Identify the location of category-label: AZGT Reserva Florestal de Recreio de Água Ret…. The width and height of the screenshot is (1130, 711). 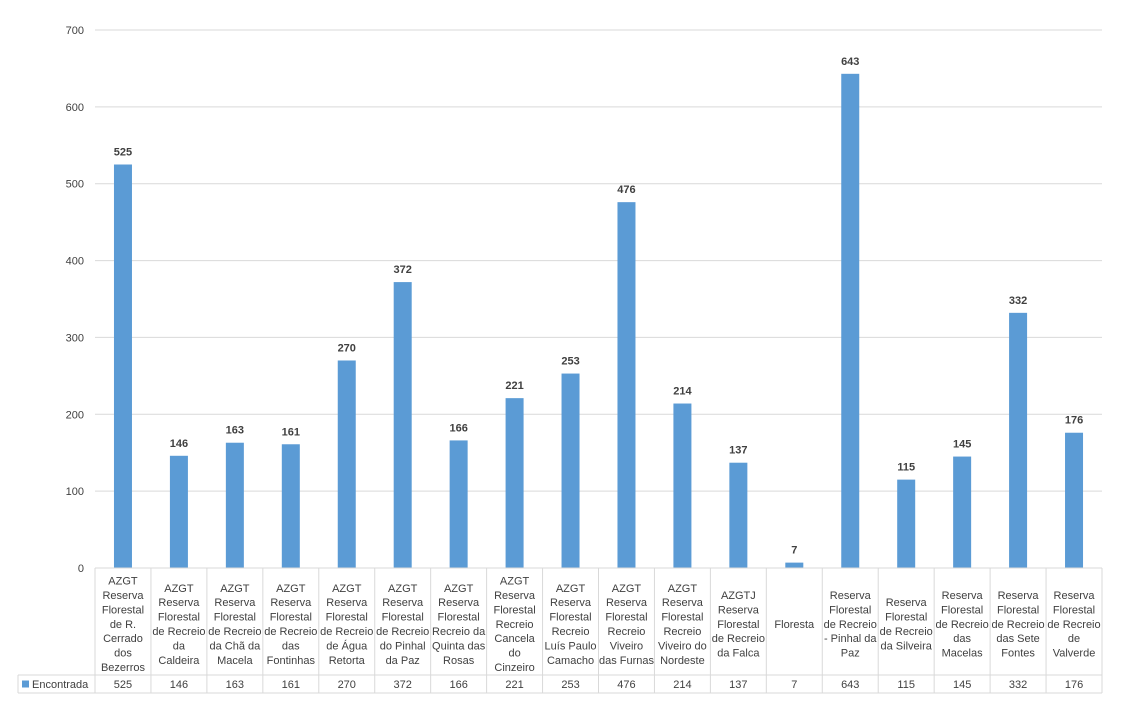
(346, 625).